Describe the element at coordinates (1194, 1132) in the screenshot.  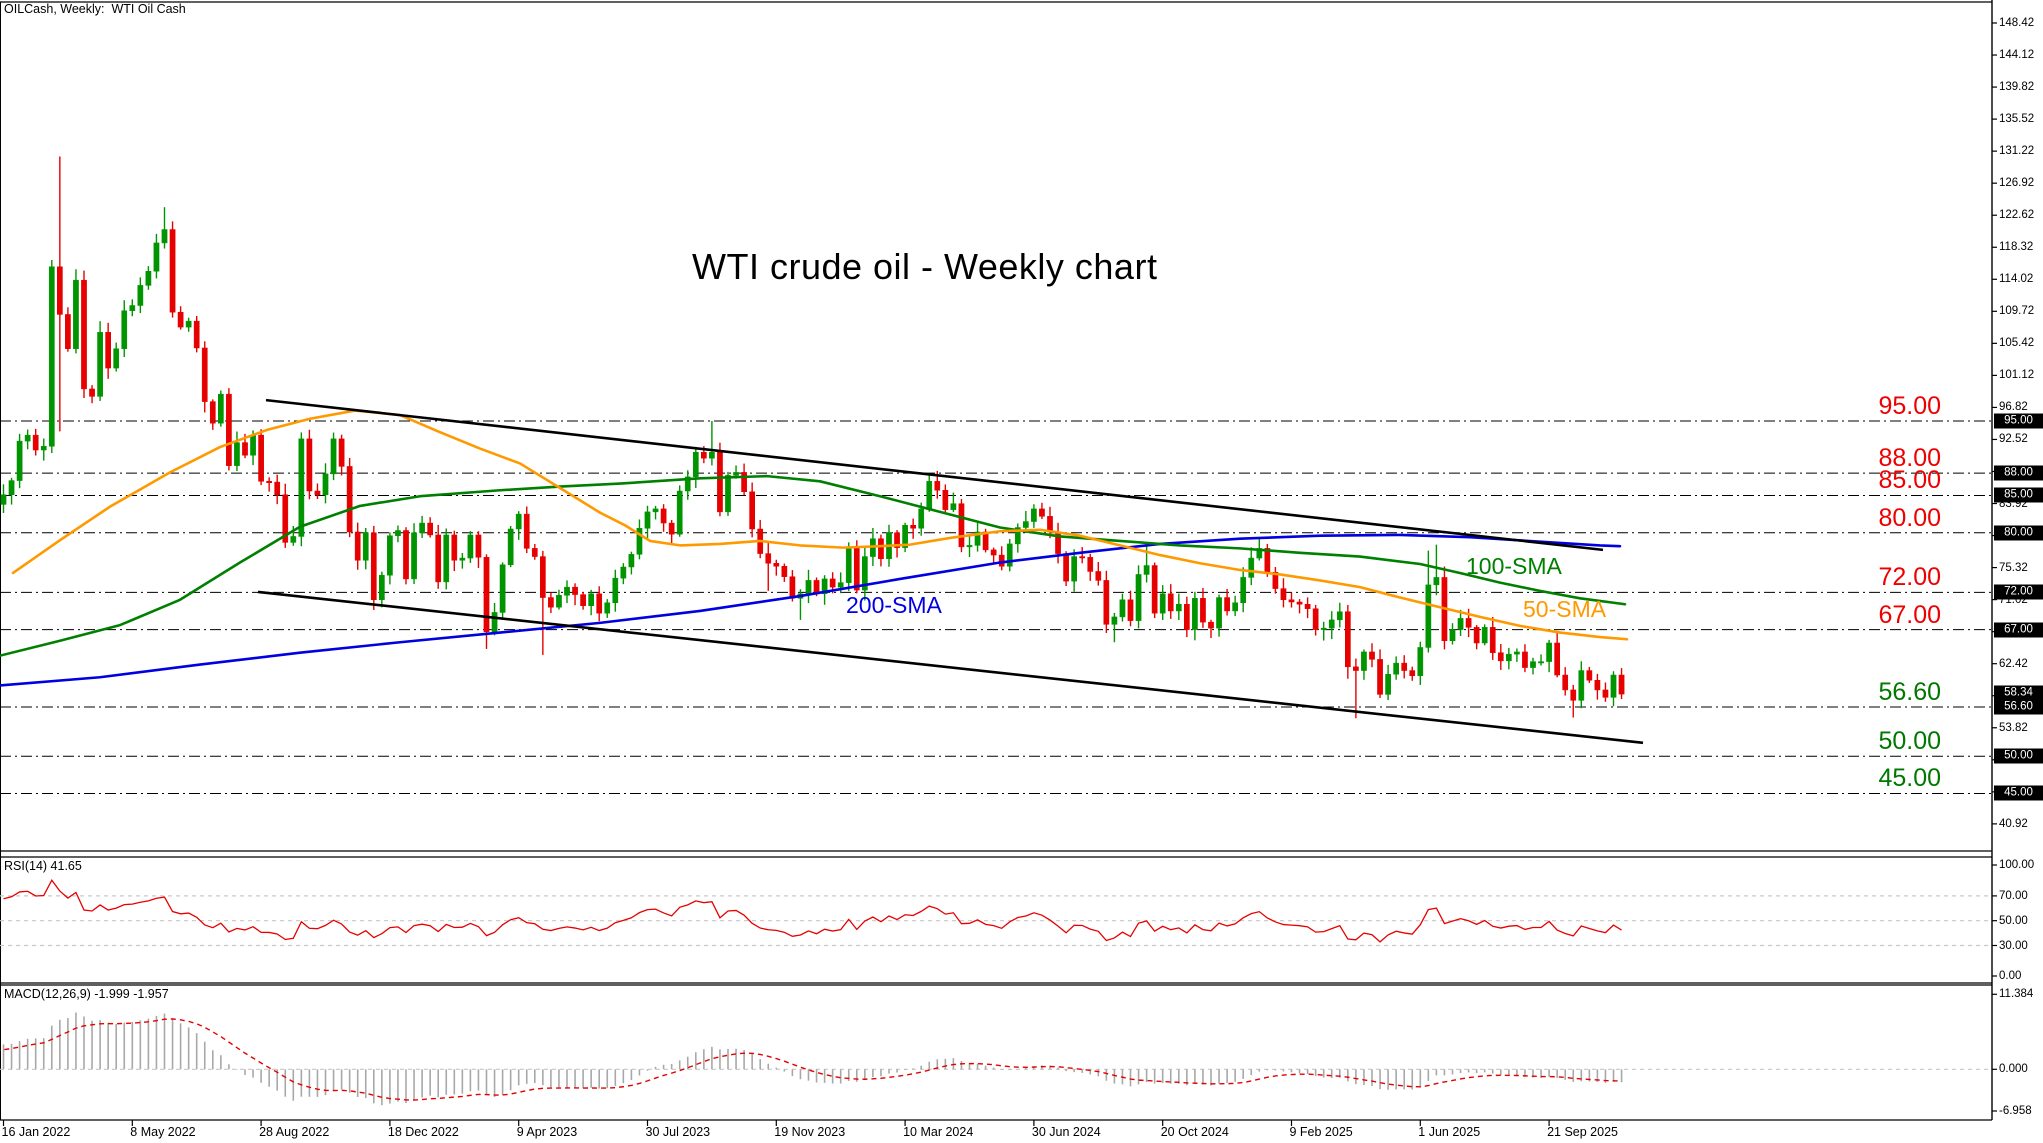
I see `date-label: 20 Oct 2024` at that location.